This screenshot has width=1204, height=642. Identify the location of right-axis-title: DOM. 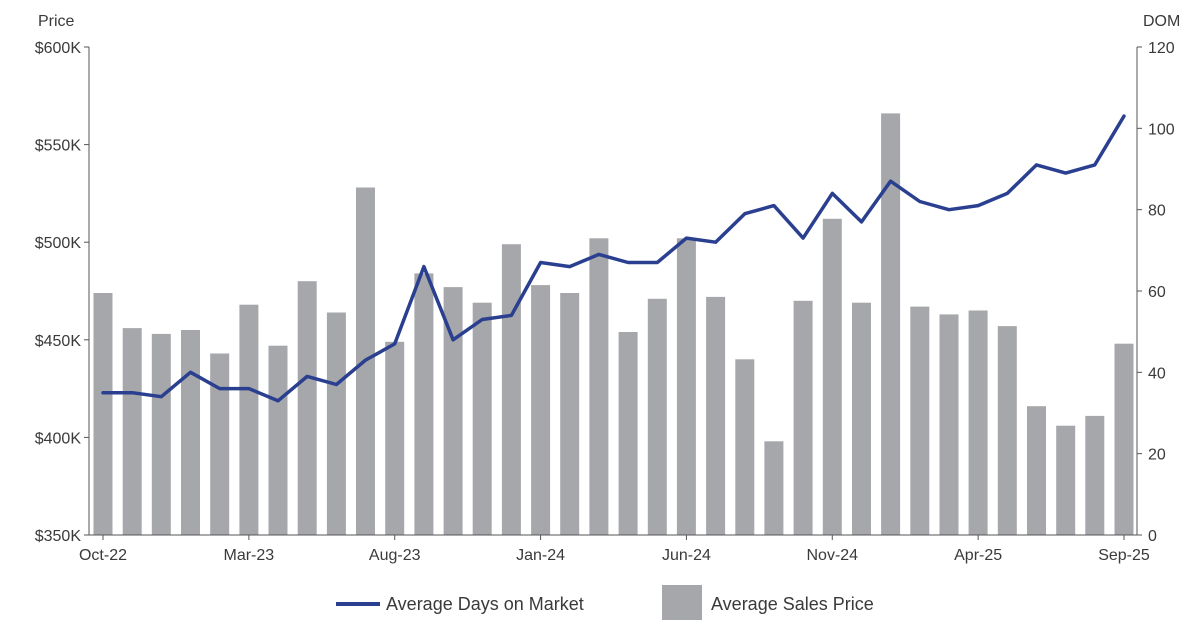
(1161, 21).